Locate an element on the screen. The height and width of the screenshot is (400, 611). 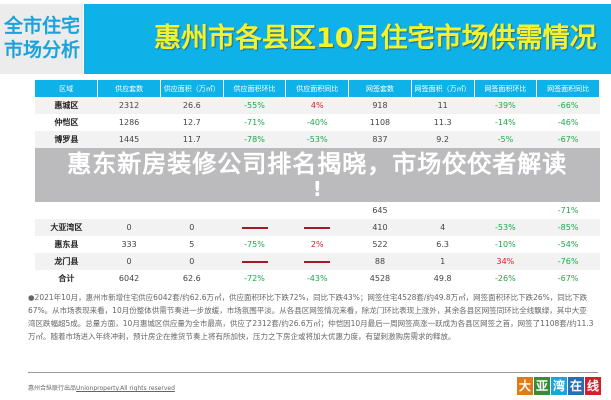
table-cell: 11.3 is located at coordinates (442, 122).